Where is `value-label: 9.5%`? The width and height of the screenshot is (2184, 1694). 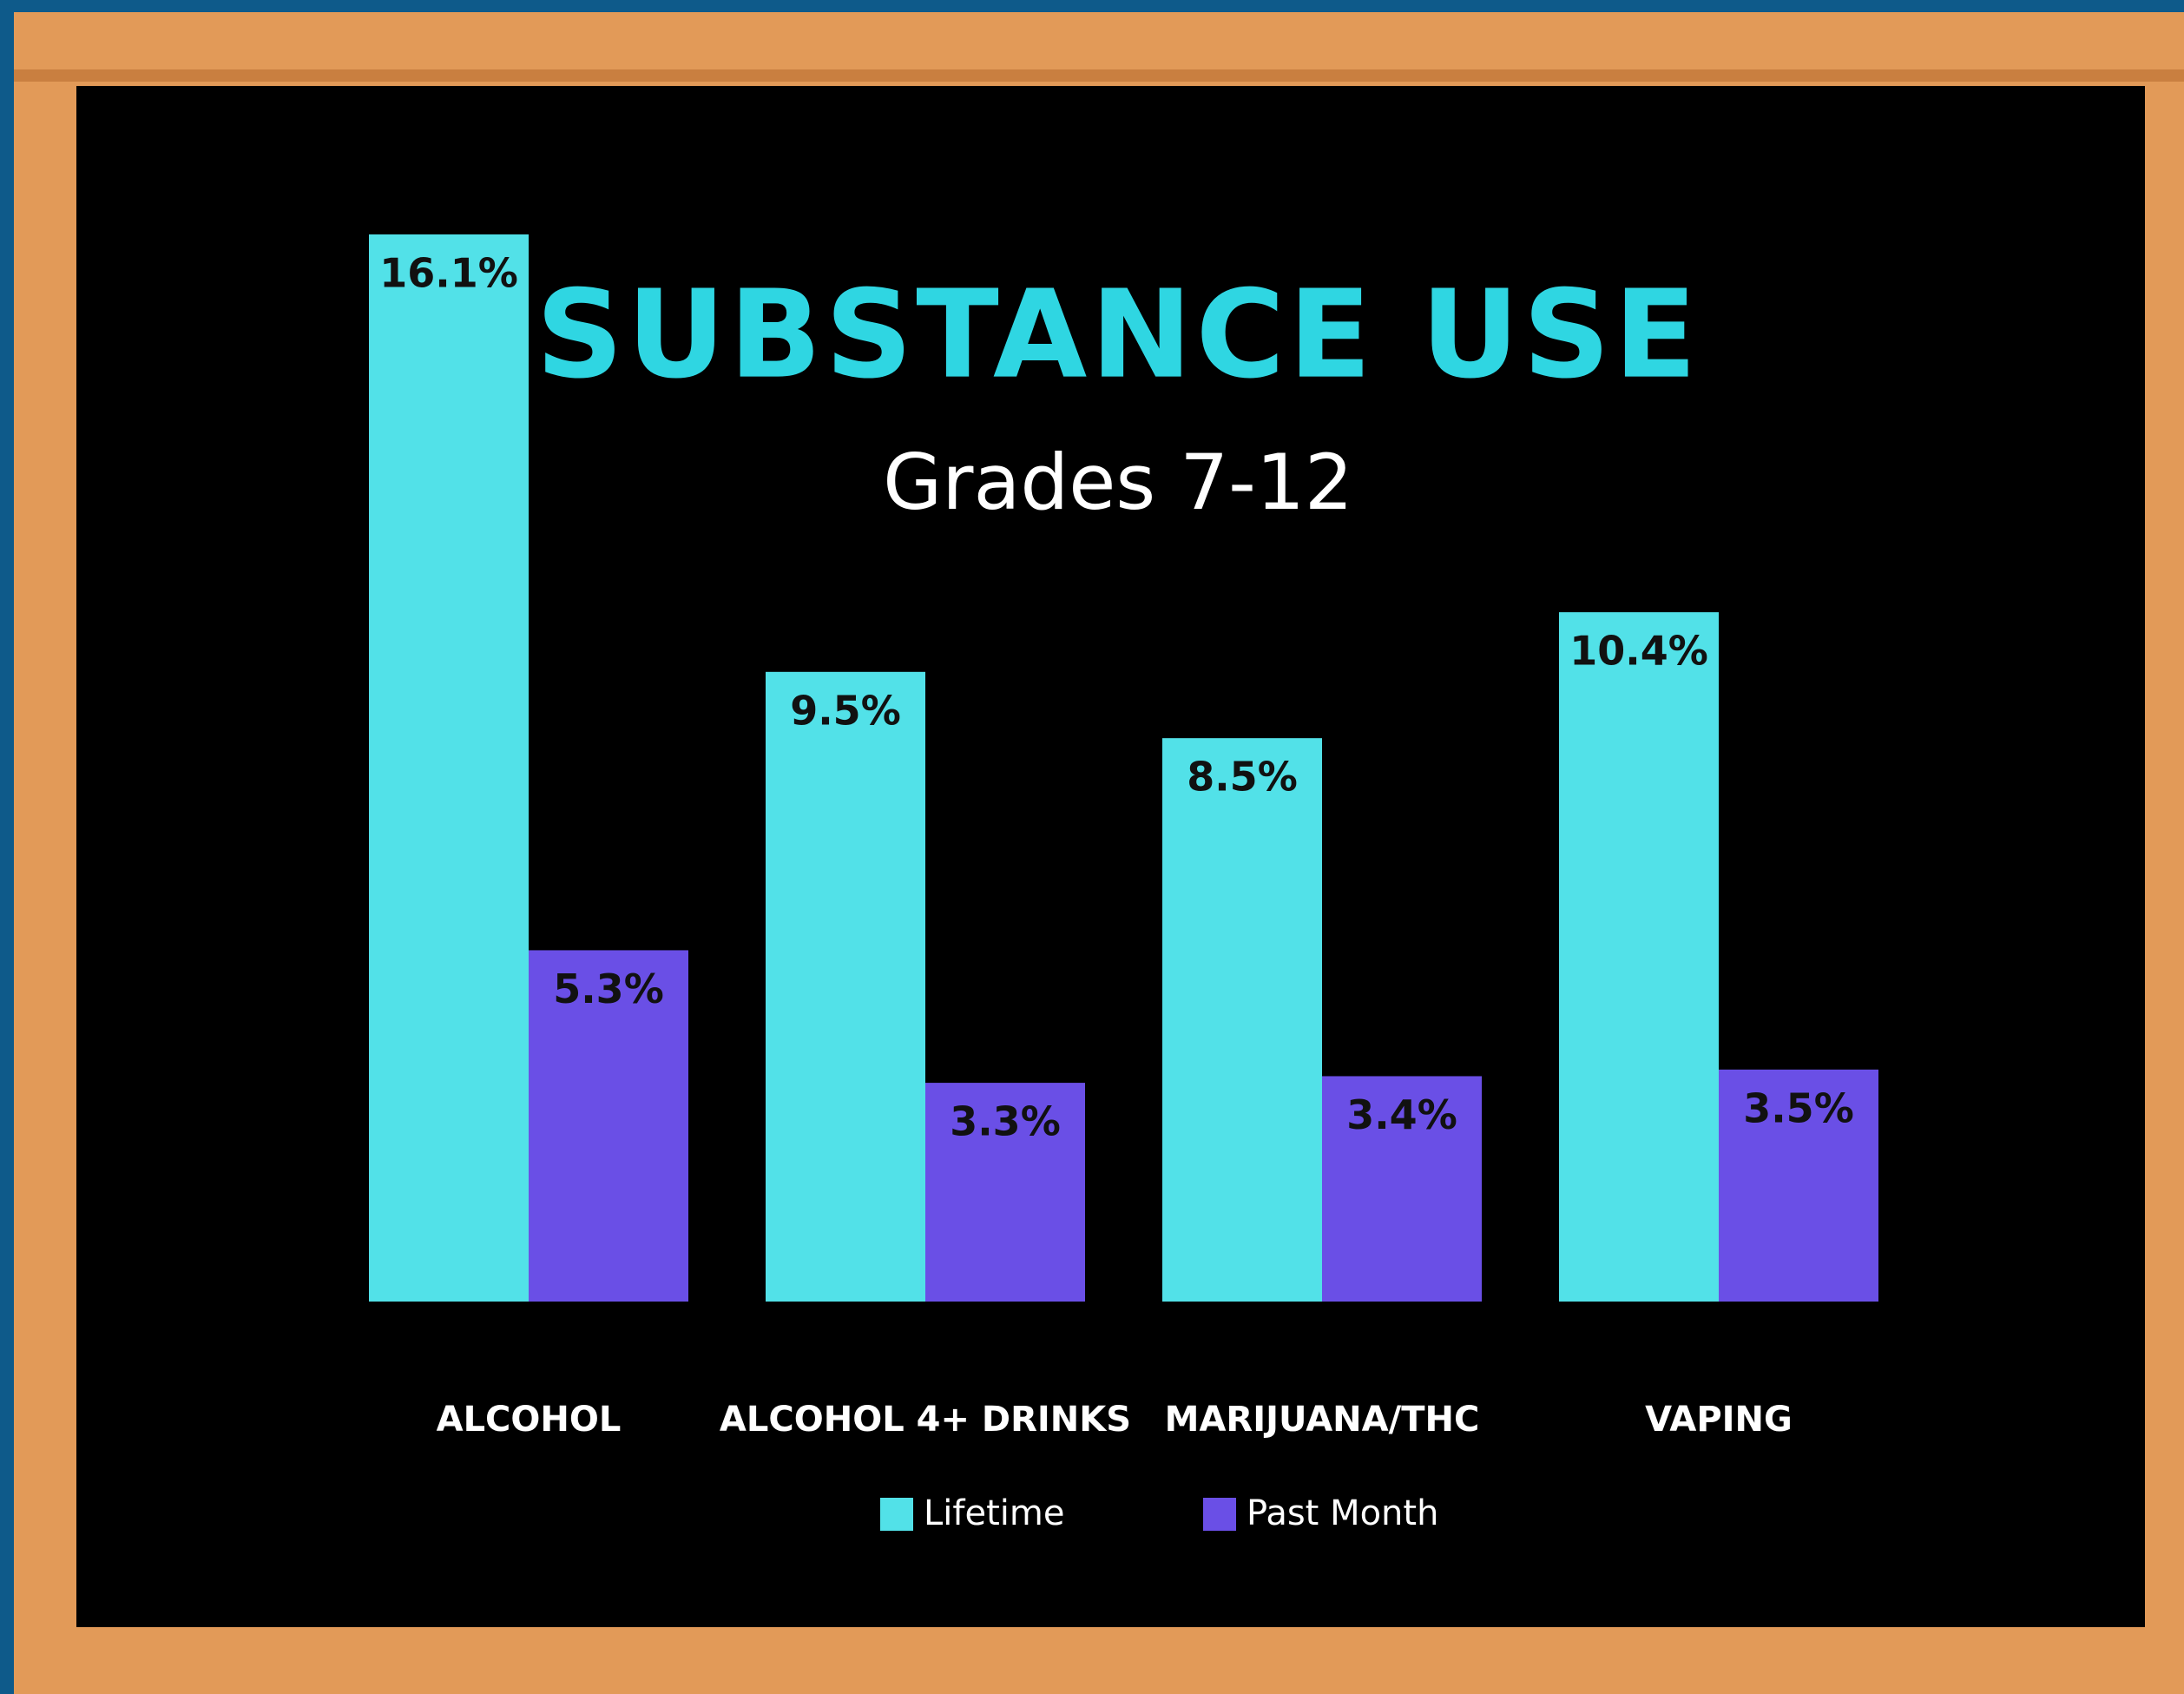 value-label: 9.5% is located at coordinates (845, 710).